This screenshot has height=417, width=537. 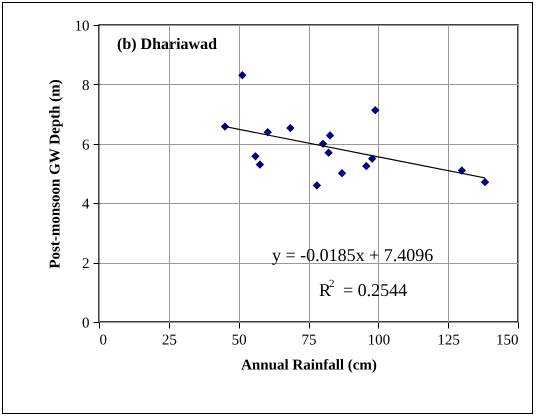 What do you see at coordinates (309, 366) in the screenshot?
I see `x-axis-title: Annual Rainfall (cm)` at bounding box center [309, 366].